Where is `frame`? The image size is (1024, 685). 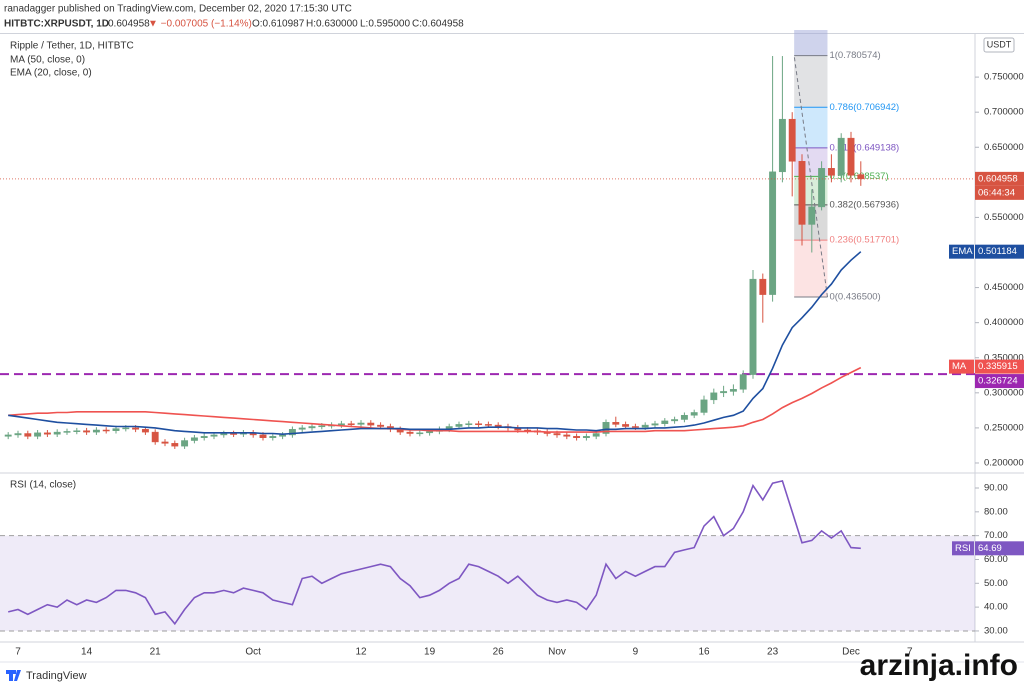 frame is located at coordinates (512, 33).